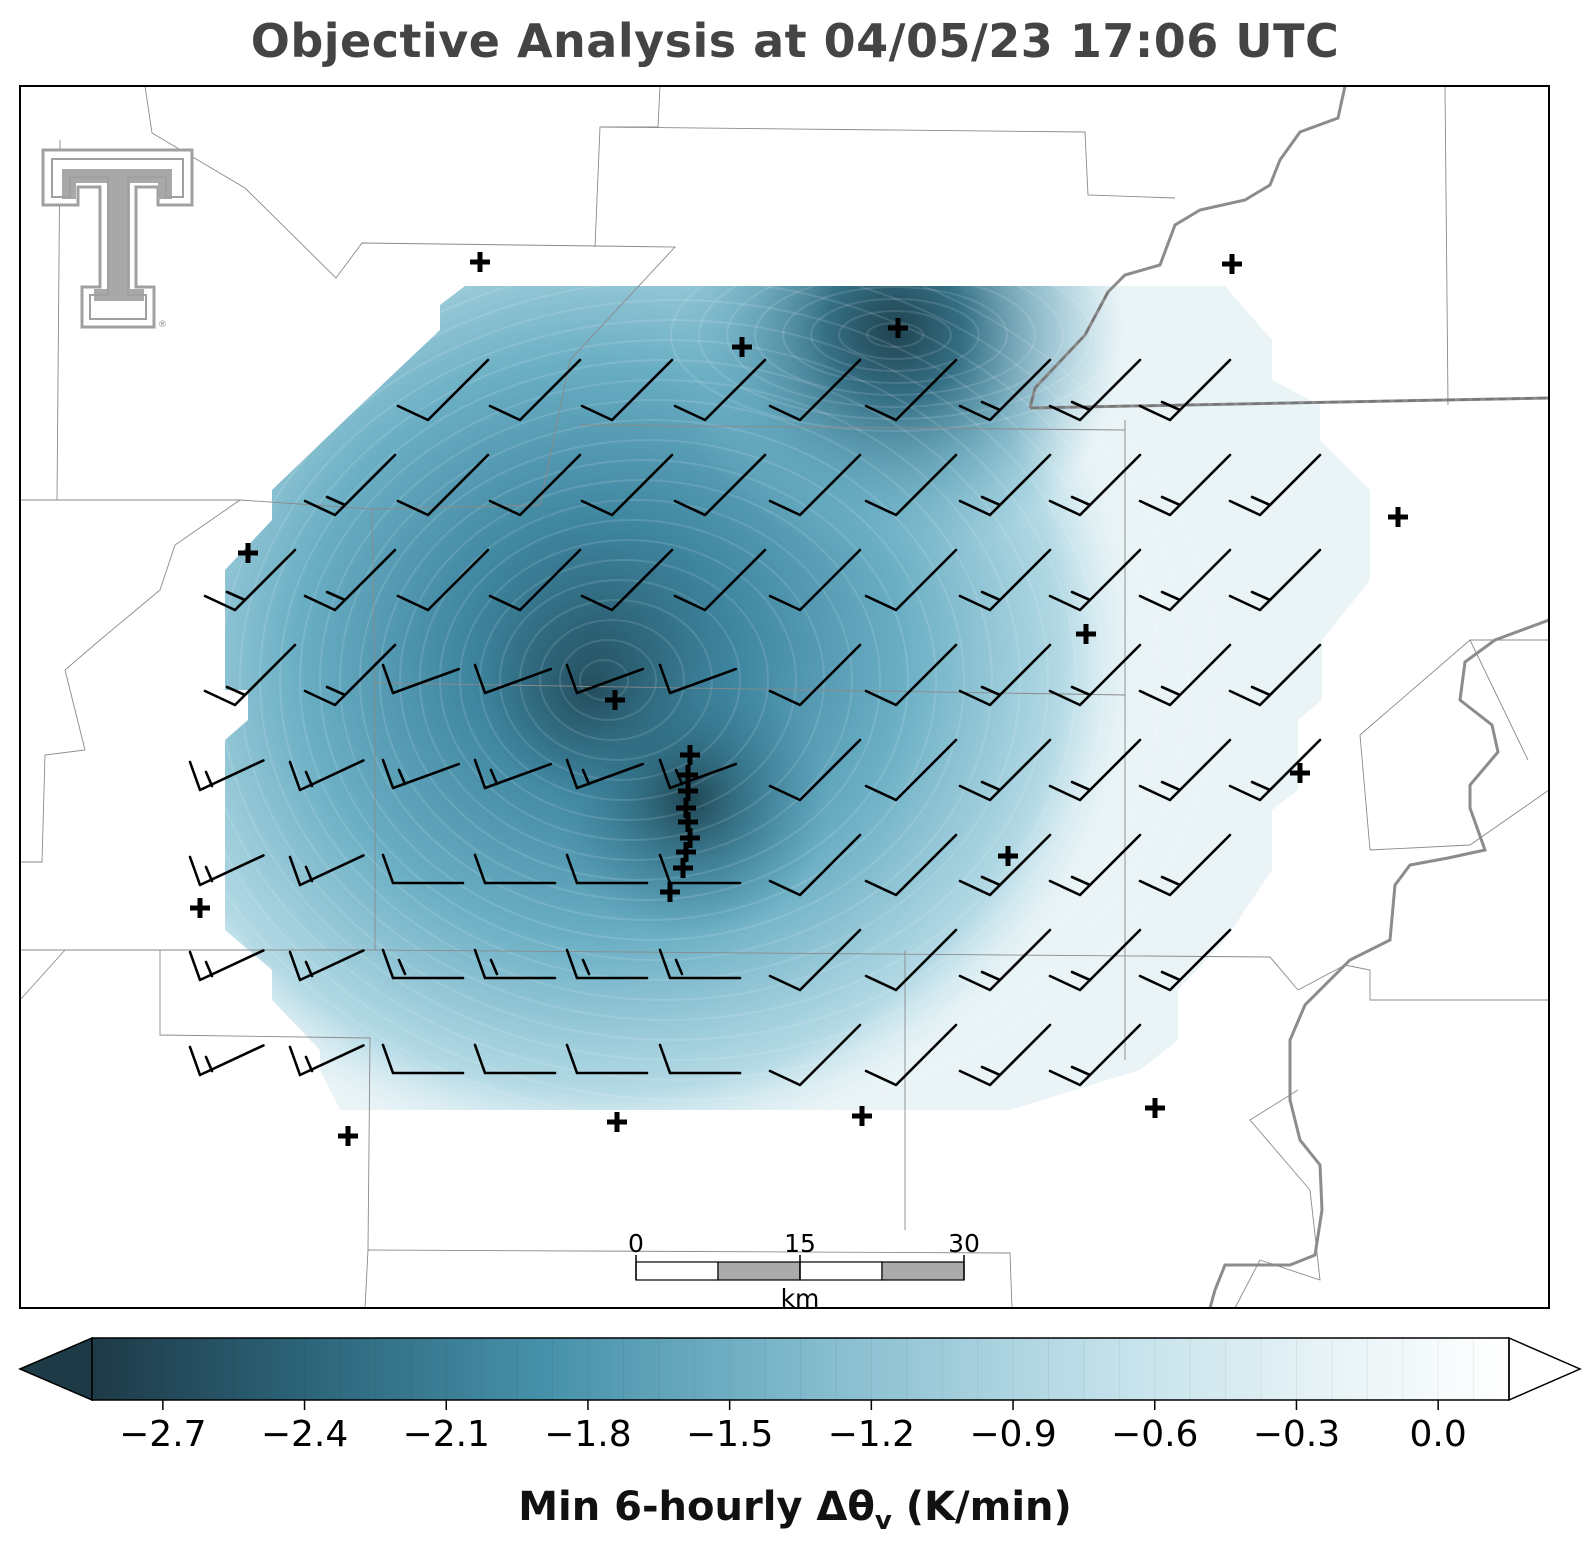  I want to click on logo-registered-mark: ®, so click(162, 325).